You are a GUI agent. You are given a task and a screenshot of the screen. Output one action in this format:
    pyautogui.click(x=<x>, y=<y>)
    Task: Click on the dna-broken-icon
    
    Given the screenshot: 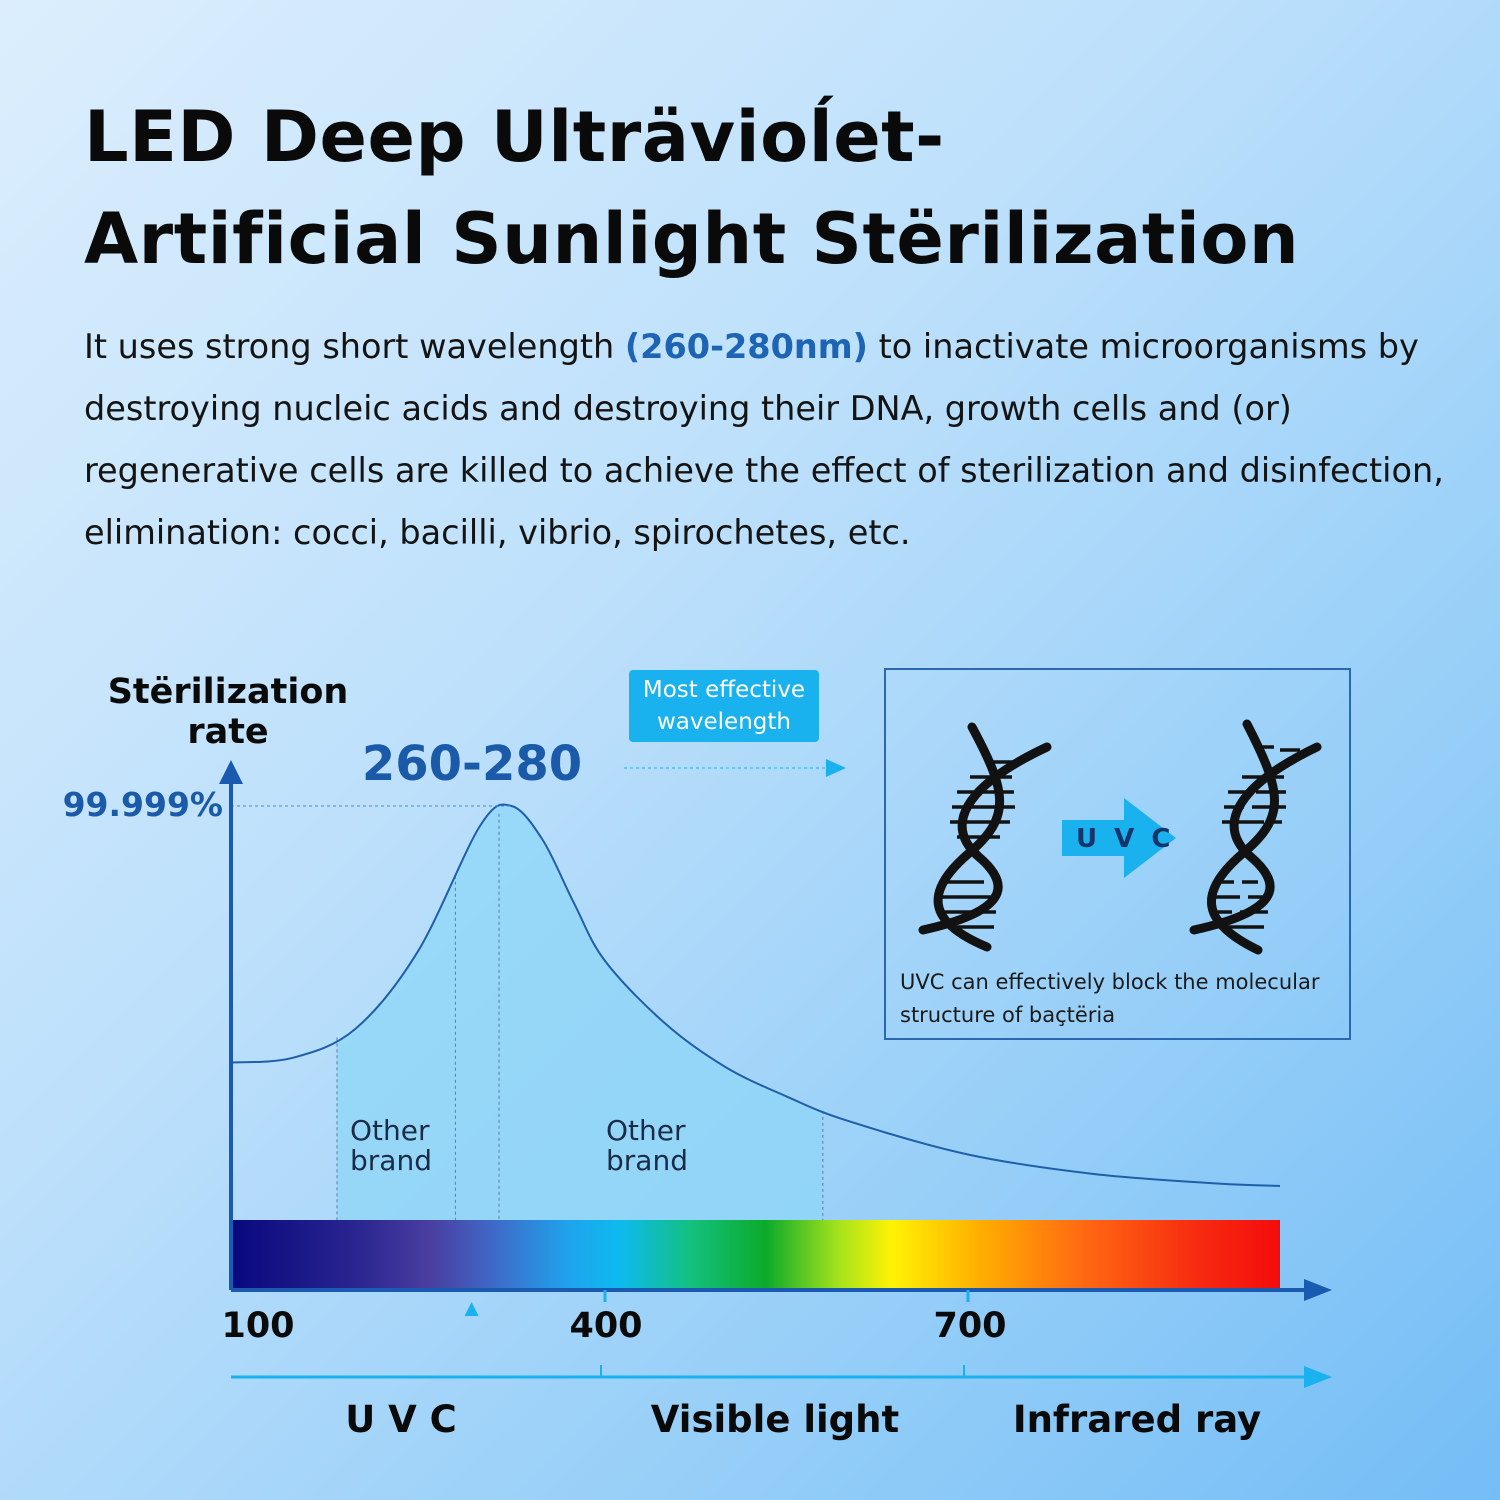 What is the action you would take?
    pyautogui.click(x=1255, y=837)
    